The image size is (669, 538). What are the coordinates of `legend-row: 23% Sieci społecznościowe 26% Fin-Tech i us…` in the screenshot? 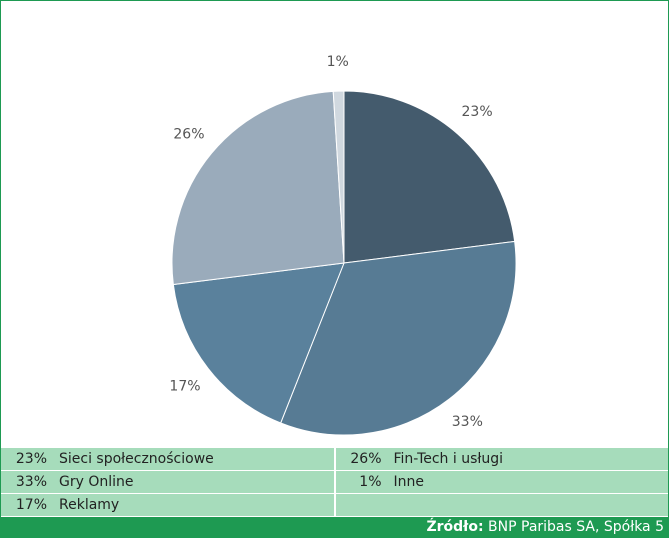 It's located at (334, 459).